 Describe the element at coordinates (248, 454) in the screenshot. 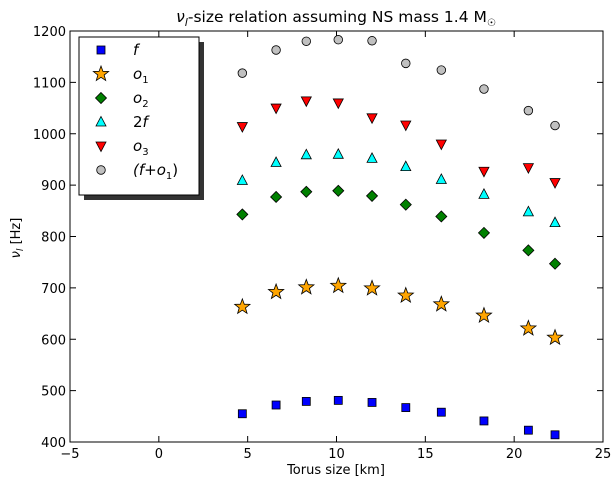

I see `x-tick-label: 5` at that location.